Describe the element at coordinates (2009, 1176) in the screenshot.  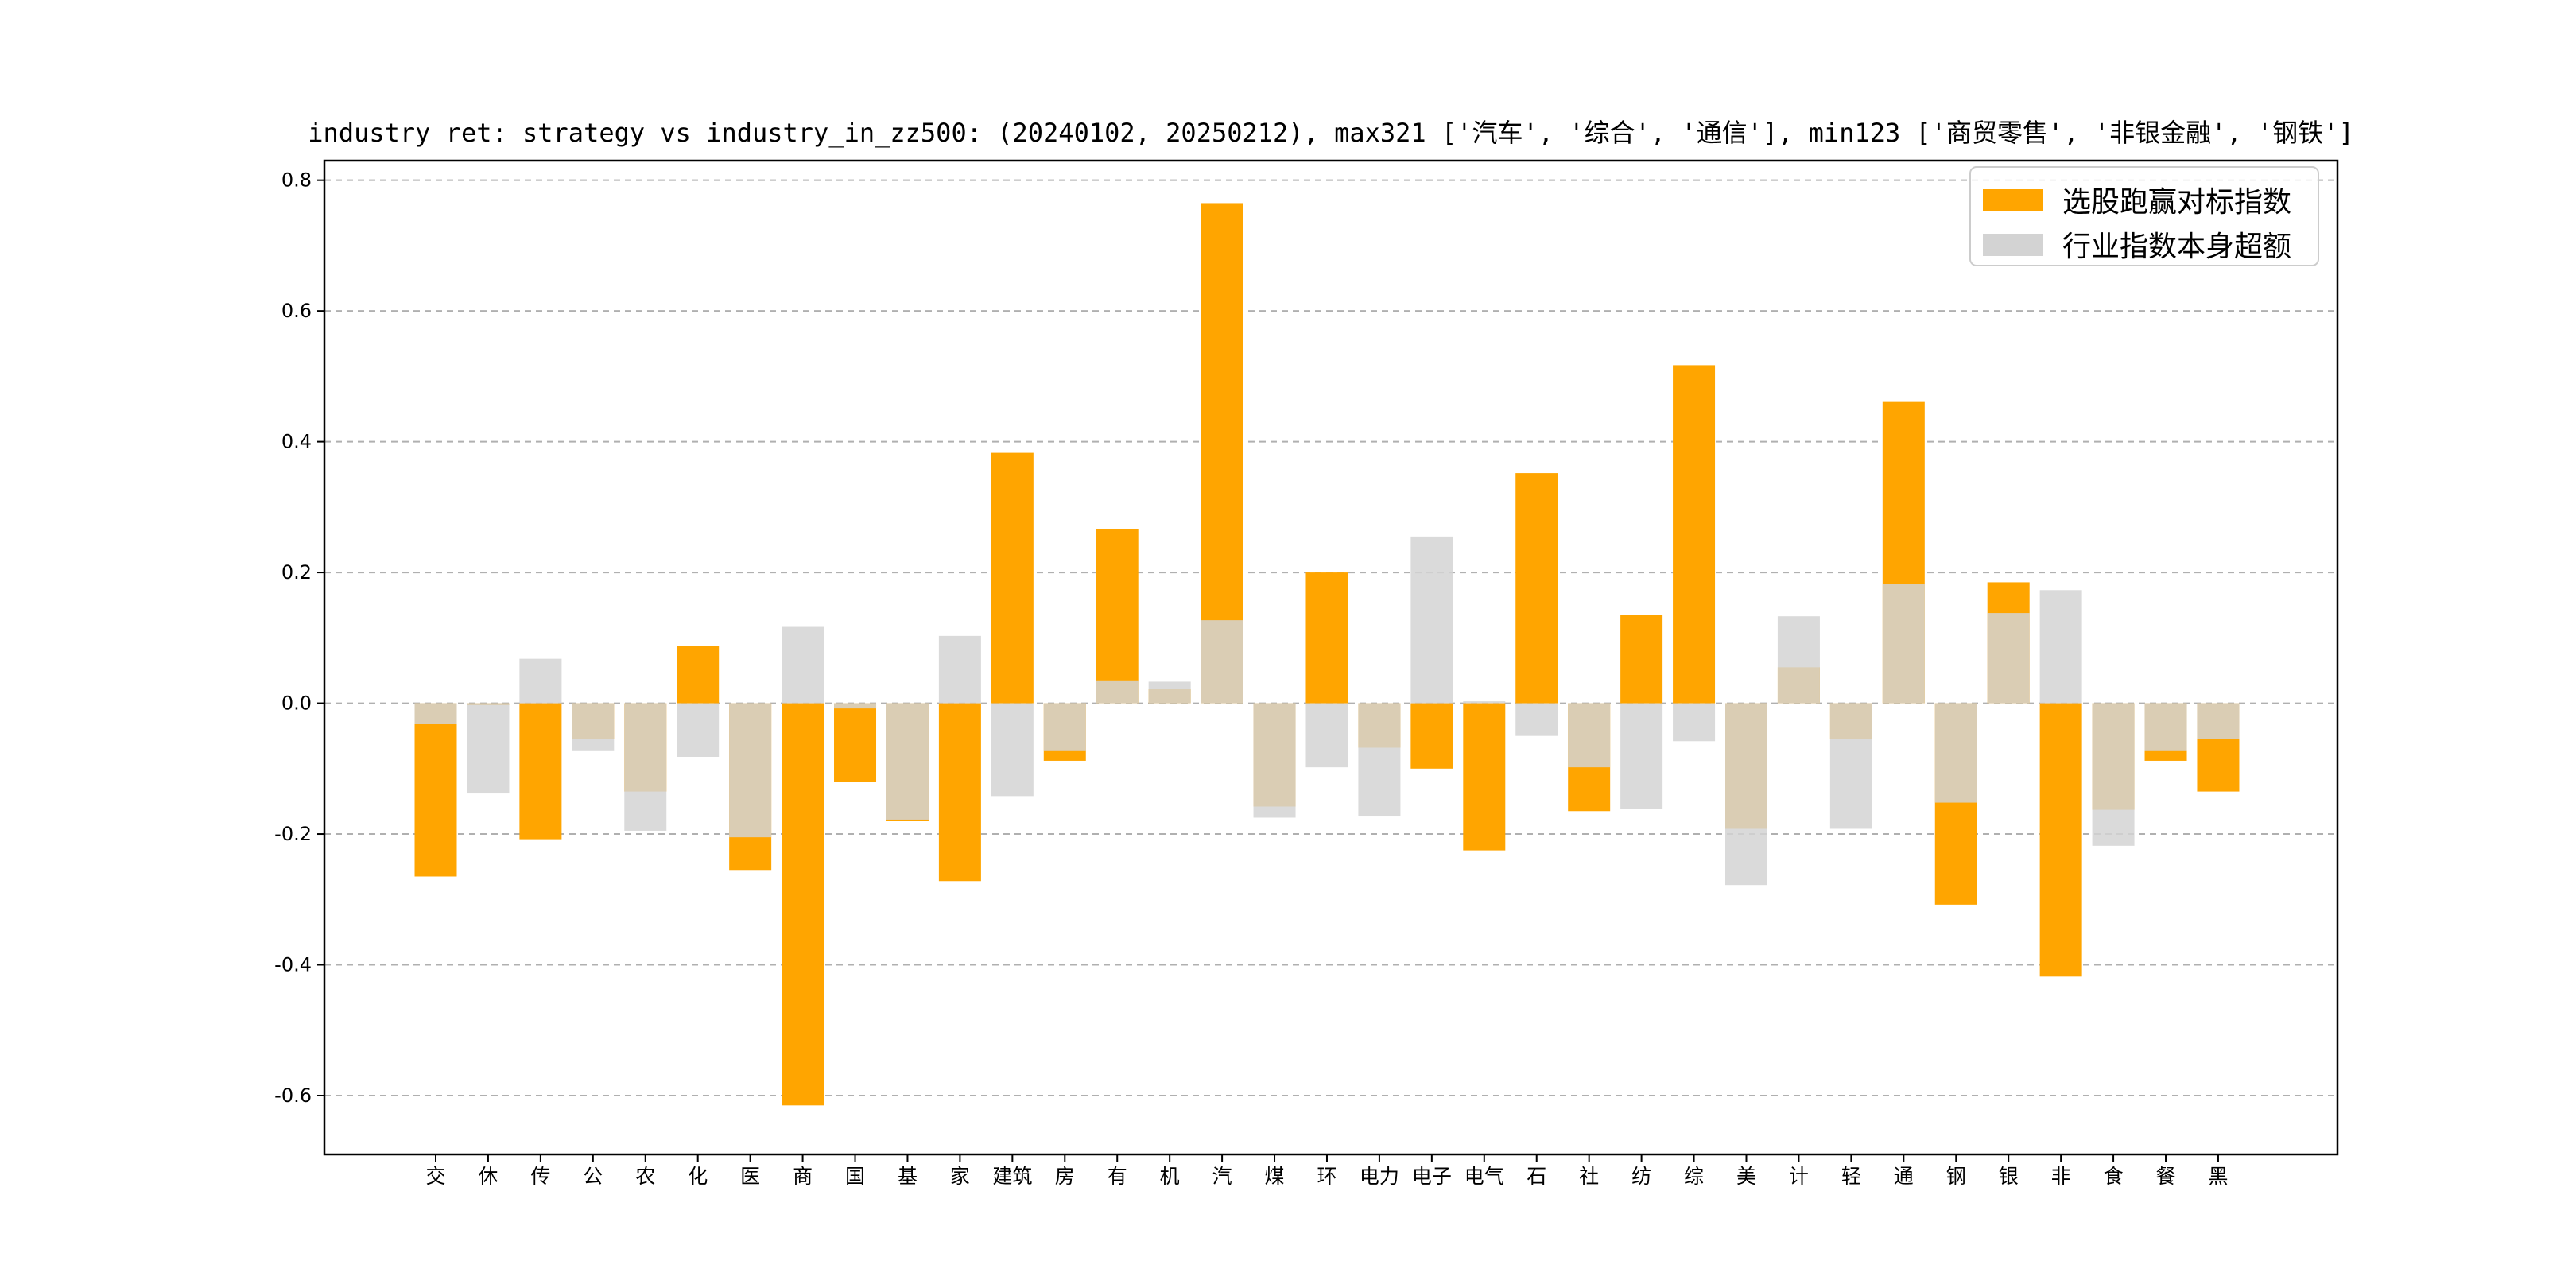
I see `x-tick-label: 银` at that location.